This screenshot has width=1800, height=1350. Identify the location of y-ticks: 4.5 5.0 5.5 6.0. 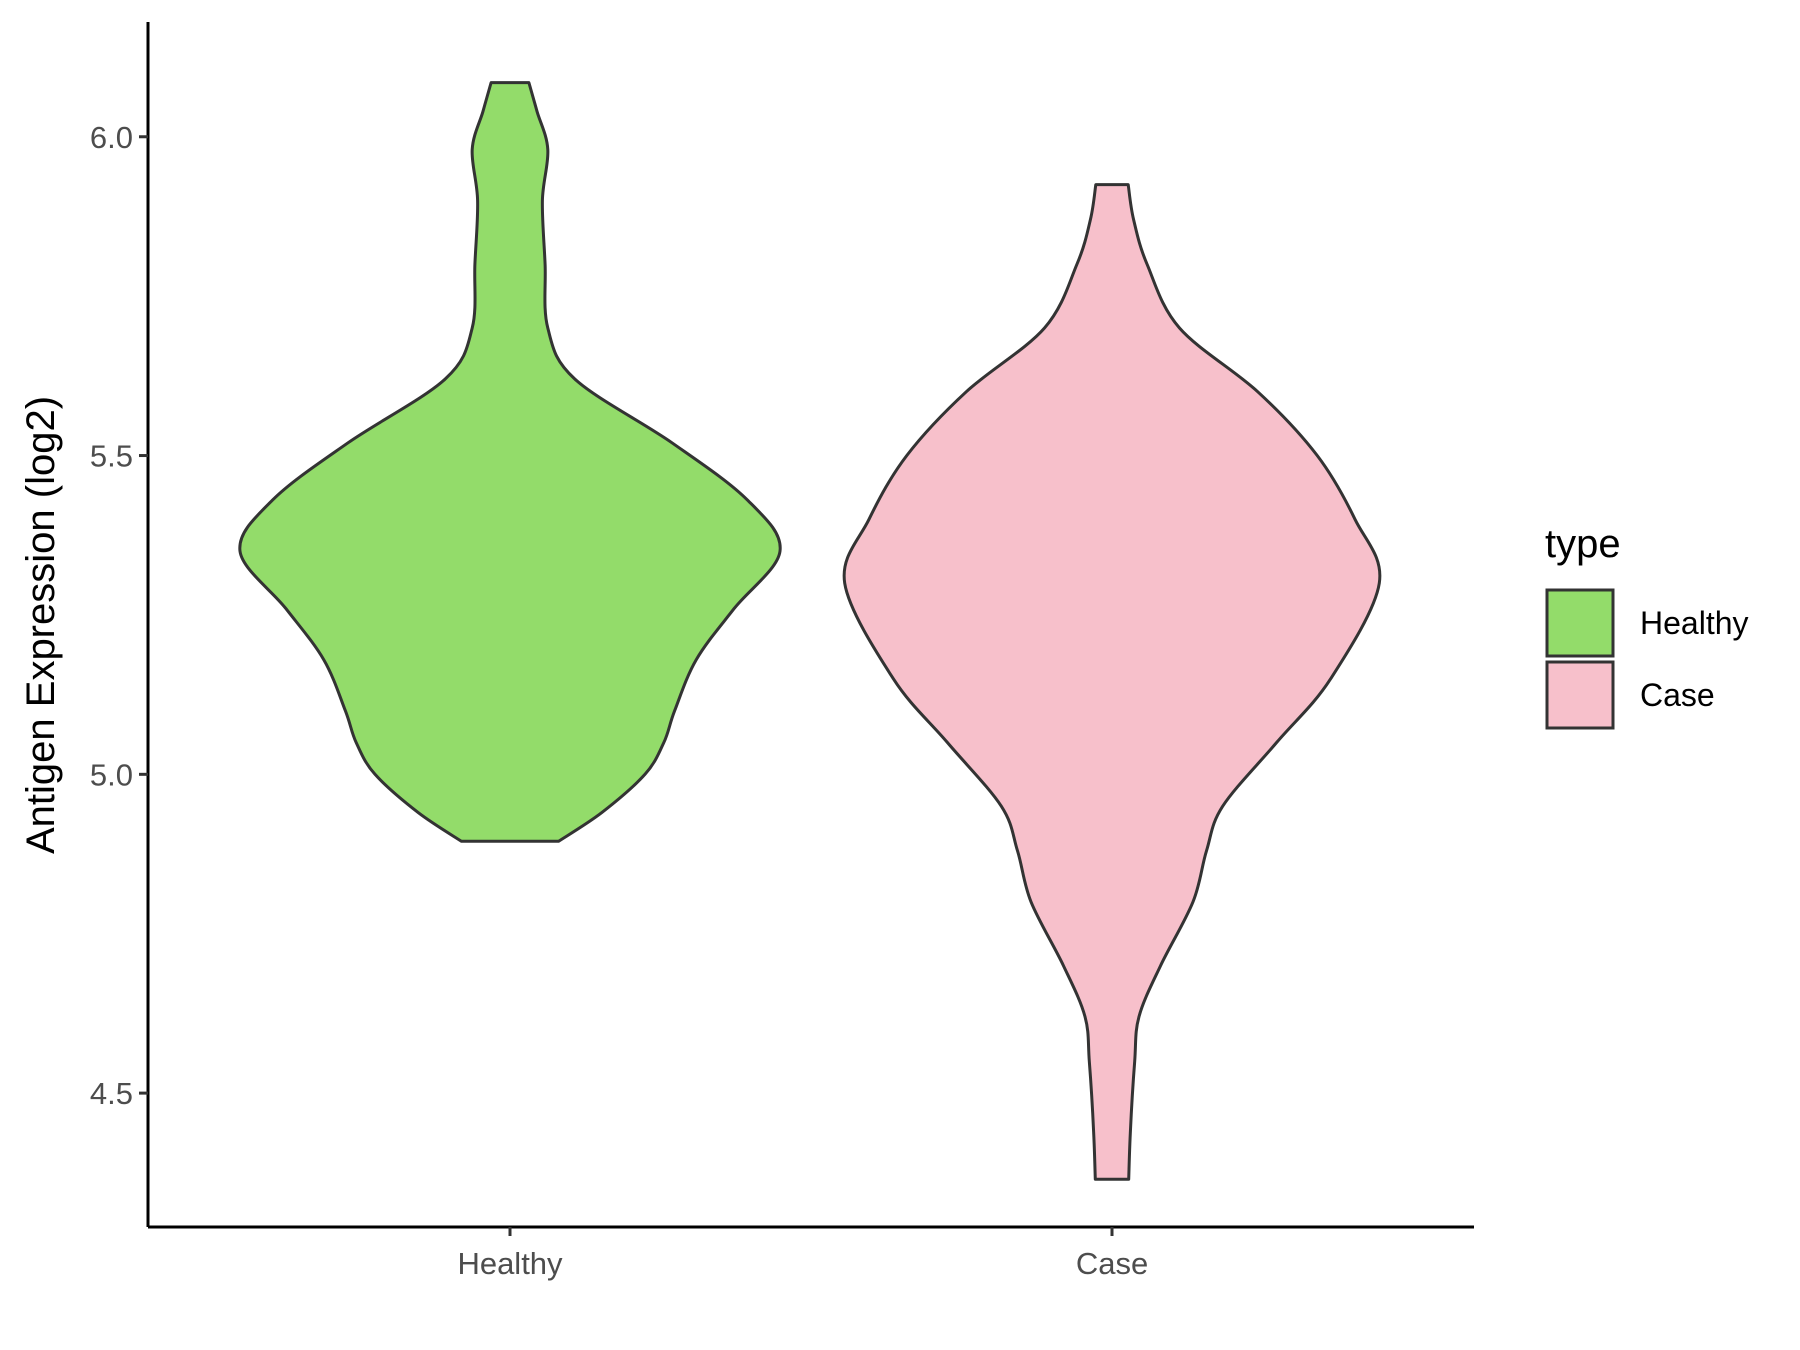
(119, 615).